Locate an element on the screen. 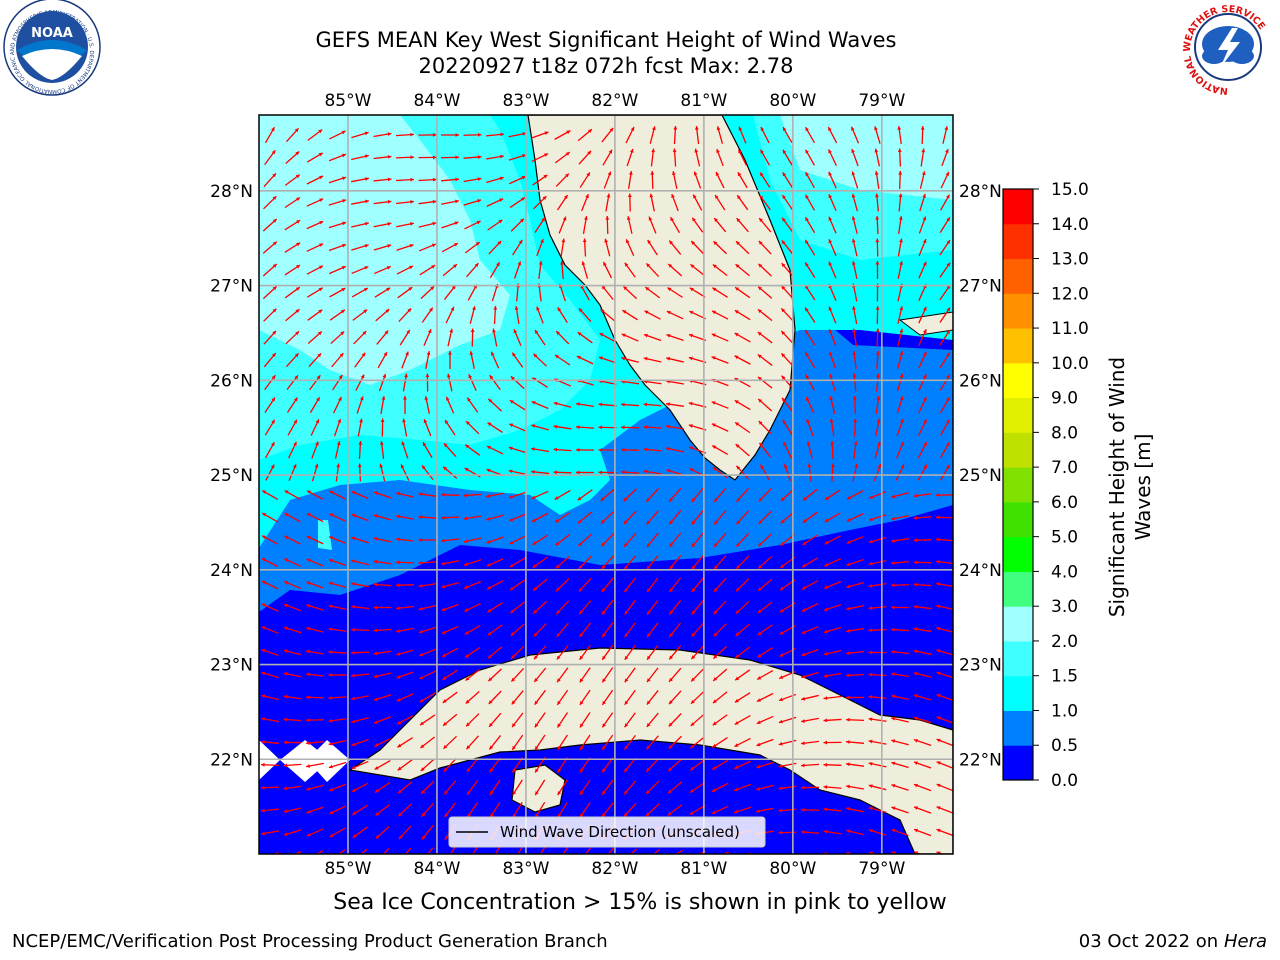 The image size is (1280, 960). chart-subtitle: 20220927 t18z 072h fcst Max: 2.78 is located at coordinates (606, 66).